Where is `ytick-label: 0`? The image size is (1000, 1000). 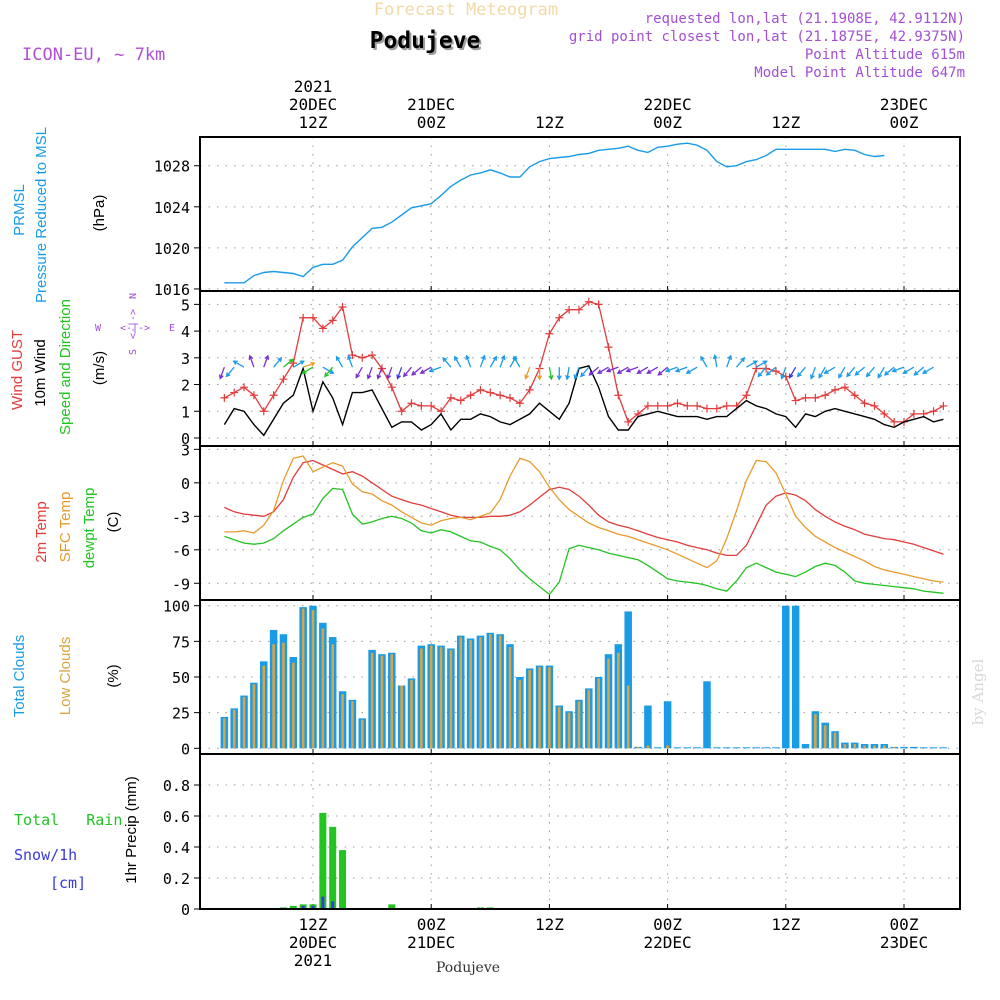
ytick-label: 0 is located at coordinates (185, 910).